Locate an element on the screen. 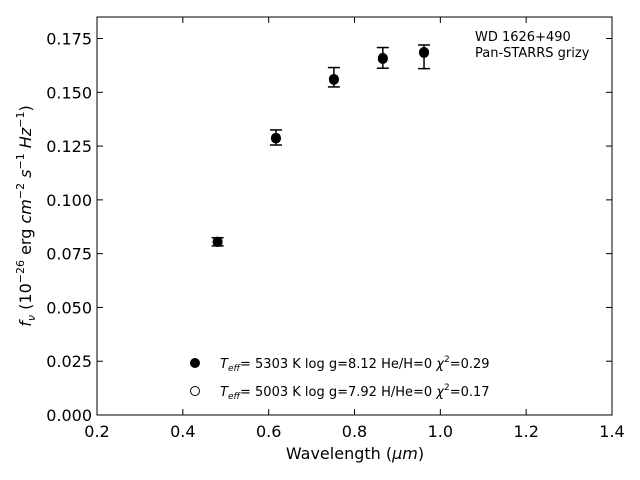 This screenshot has width=640, height=480. x-tick-label: 1.0 is located at coordinates (440, 431).